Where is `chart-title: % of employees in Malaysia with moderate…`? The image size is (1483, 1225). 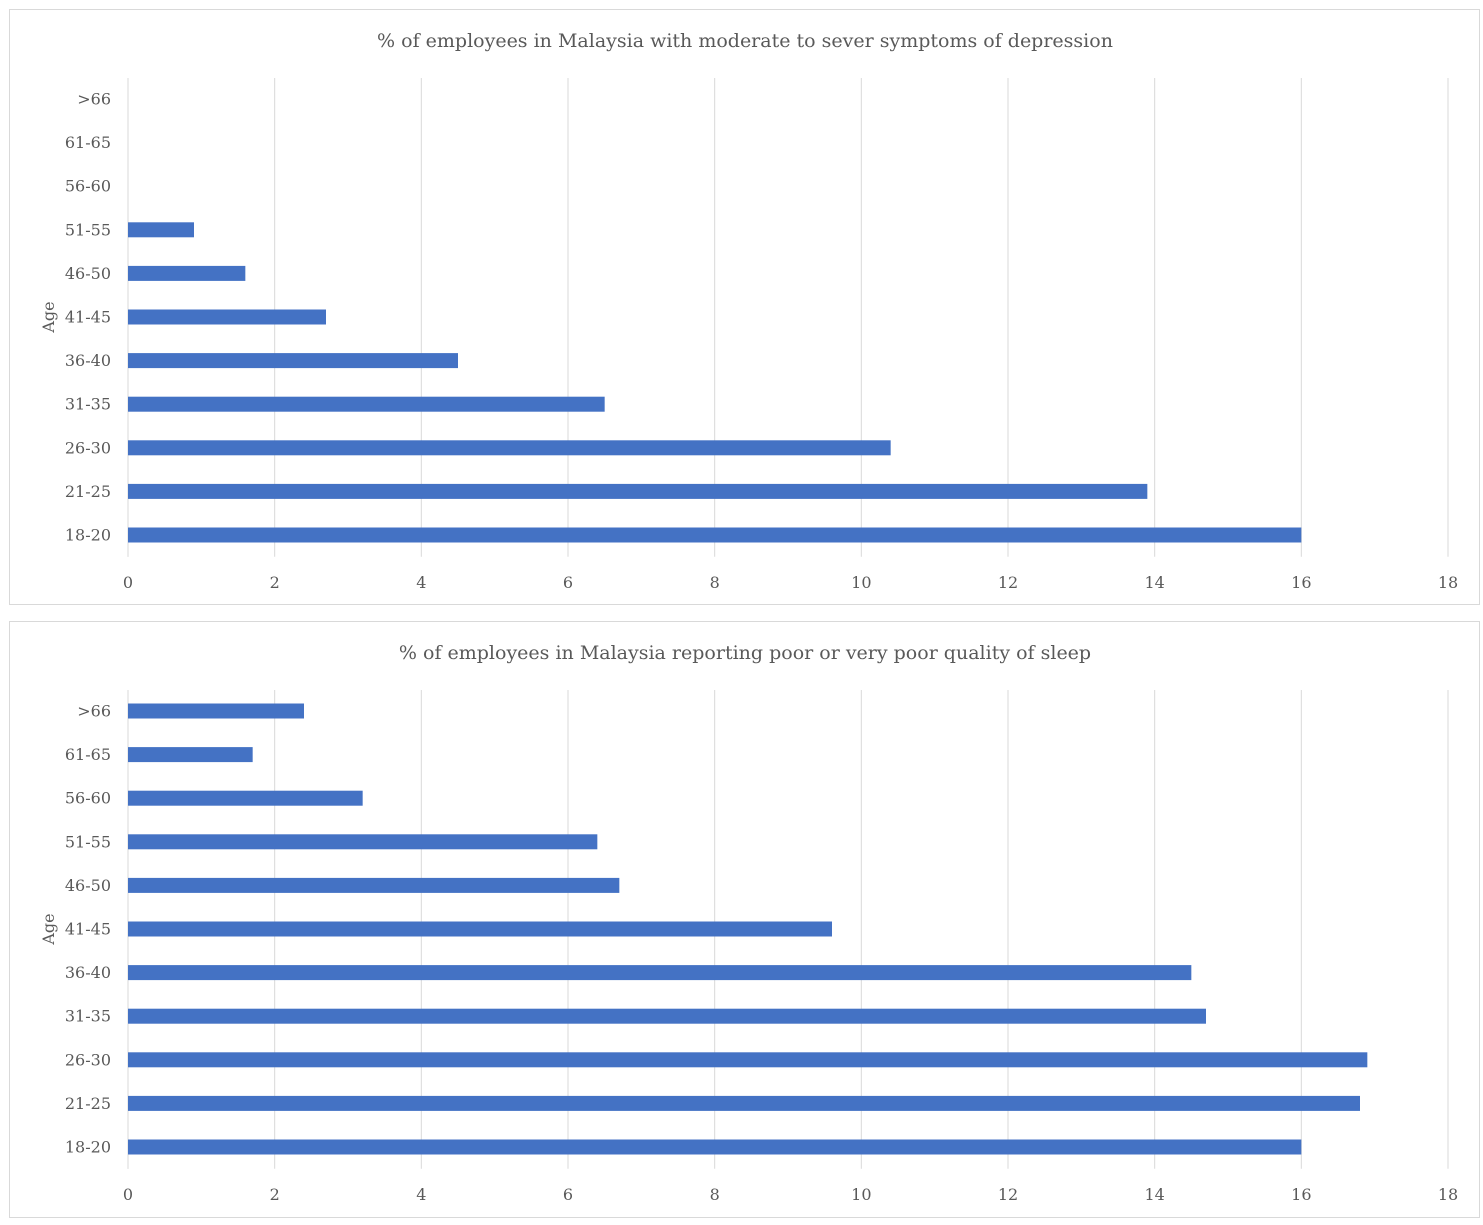 chart-title: % of employees in Malaysia with moderate… is located at coordinates (745, 41).